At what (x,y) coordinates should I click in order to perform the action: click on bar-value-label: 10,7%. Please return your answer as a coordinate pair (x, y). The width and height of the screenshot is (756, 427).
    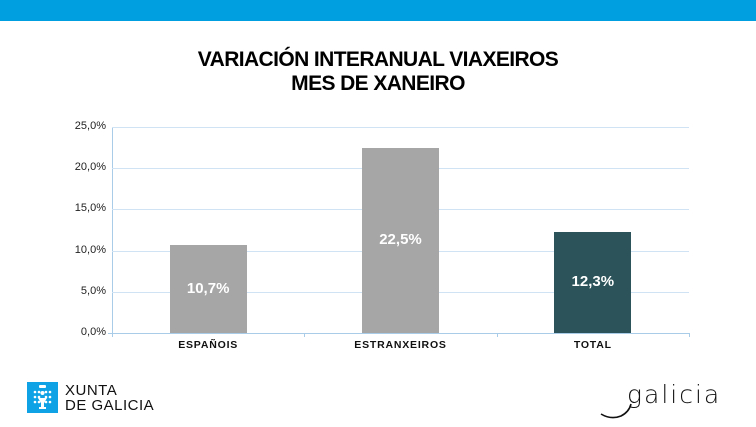
    Looking at the image, I should click on (208, 288).